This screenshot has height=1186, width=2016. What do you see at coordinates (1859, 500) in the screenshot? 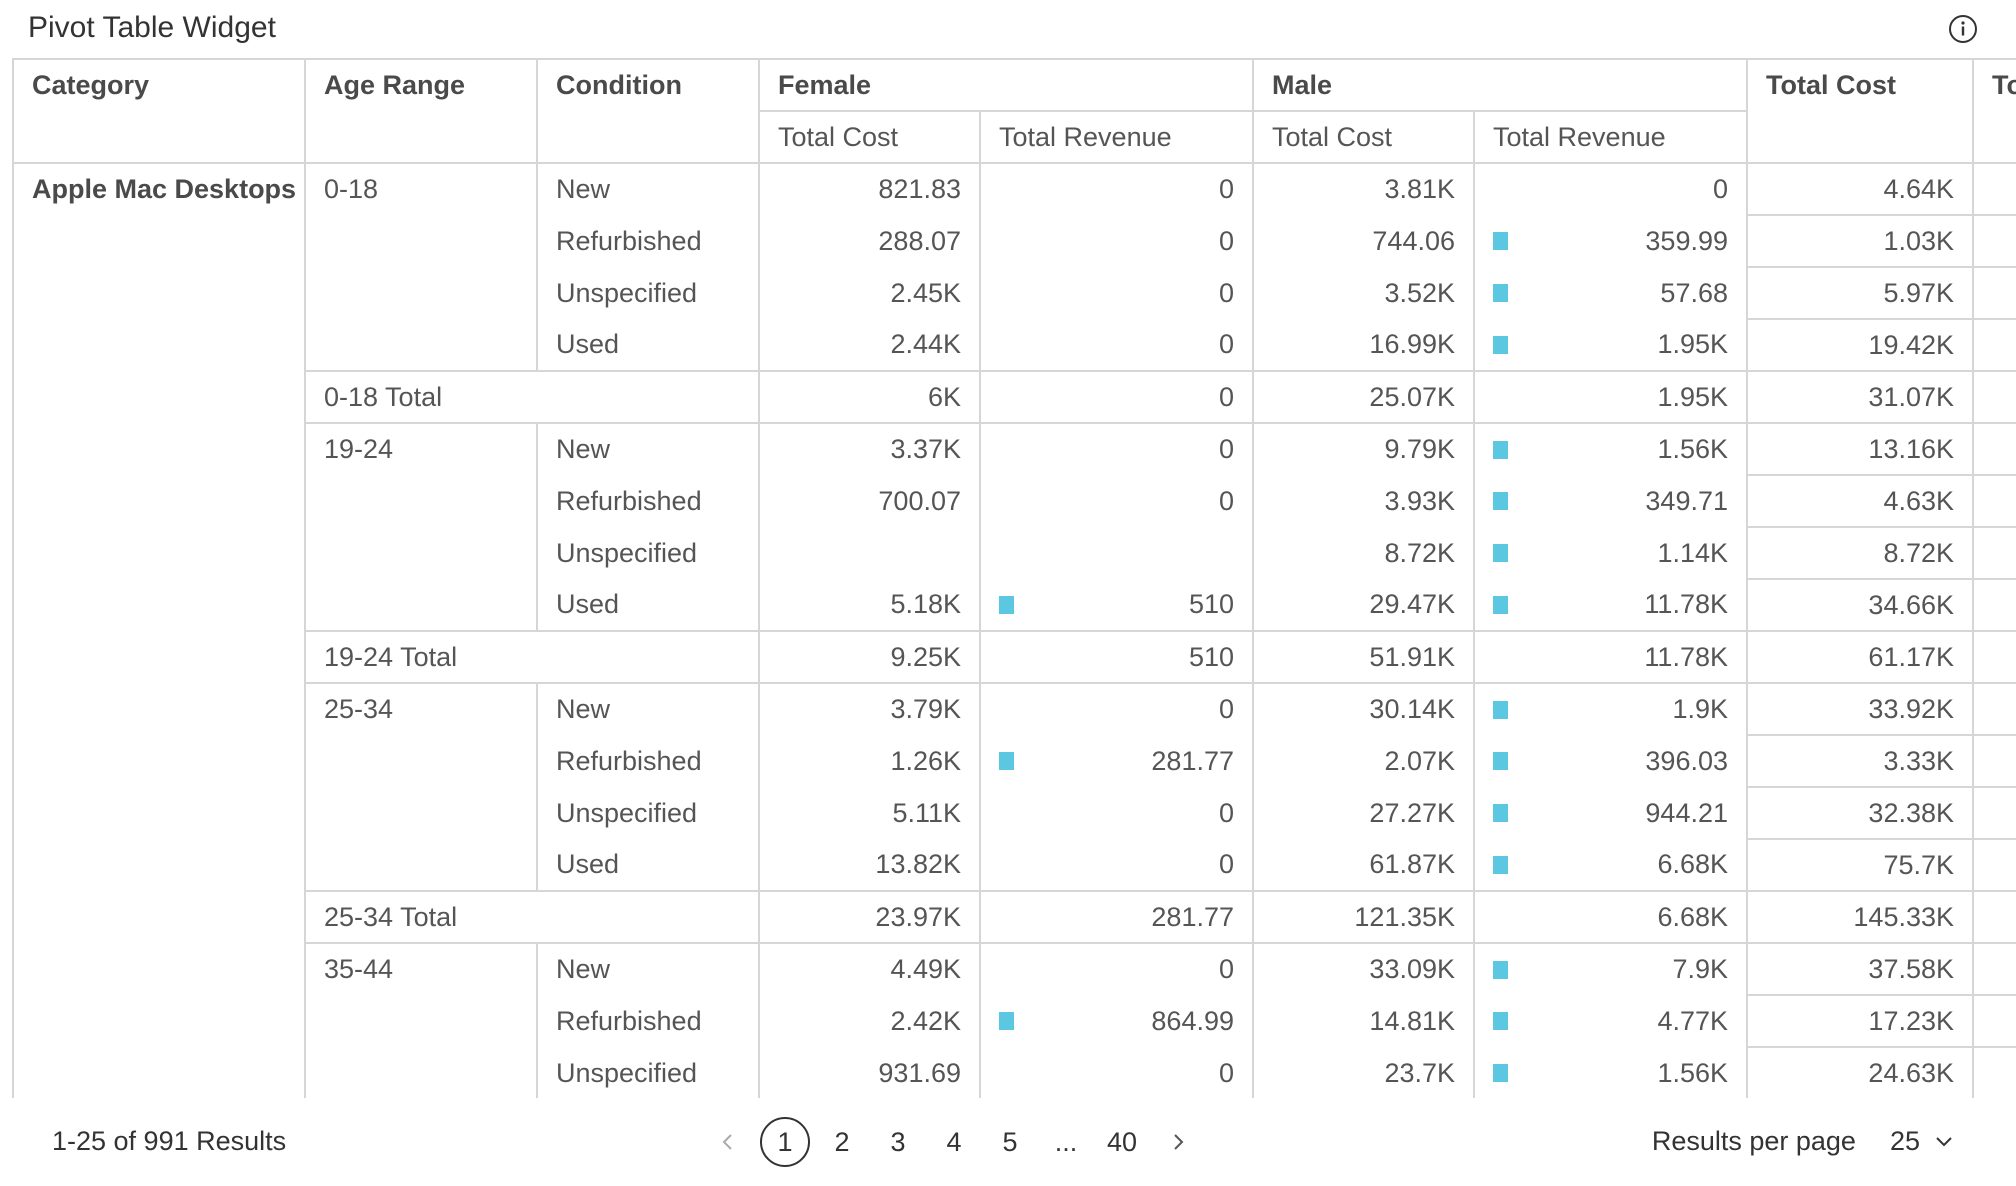
I see `total-cost-cell: 4.63K` at bounding box center [1859, 500].